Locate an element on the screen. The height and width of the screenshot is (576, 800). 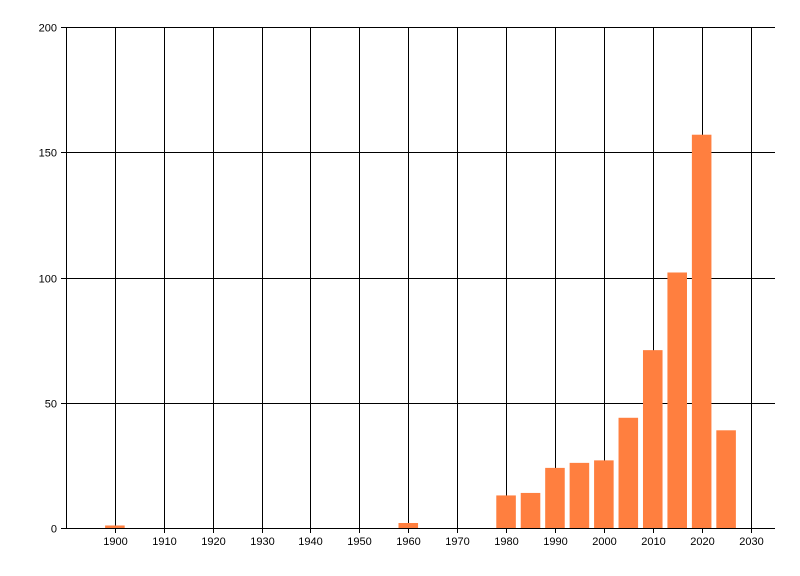
bar-2000 is located at coordinates (604, 494).